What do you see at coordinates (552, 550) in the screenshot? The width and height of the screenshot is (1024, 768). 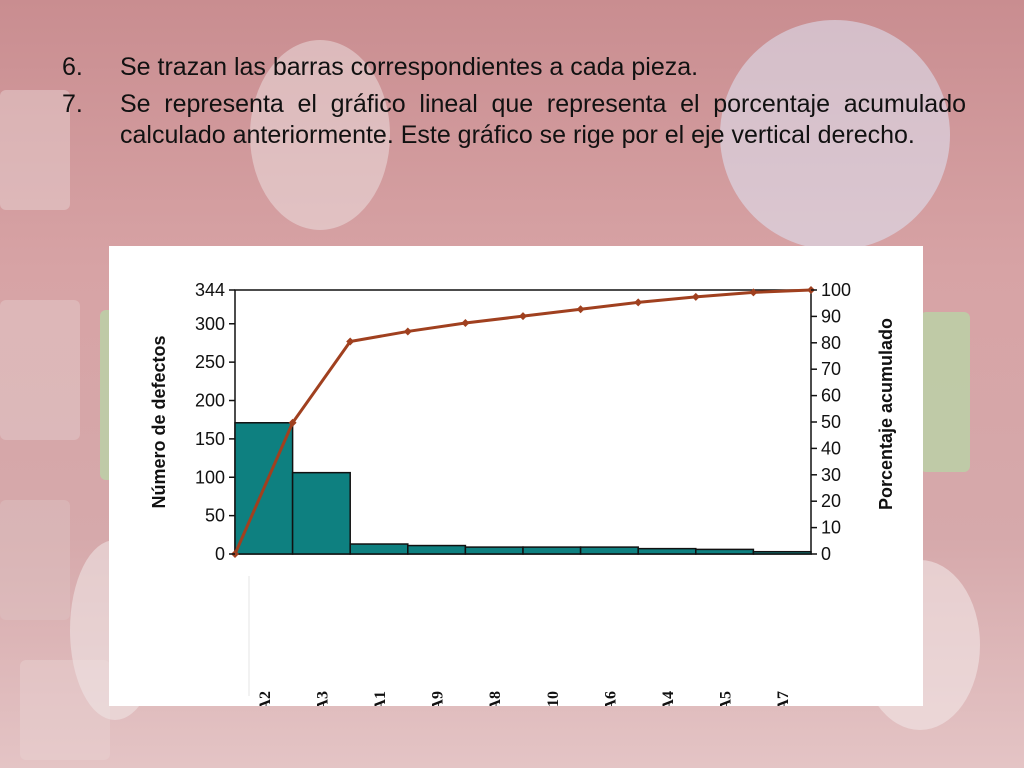 I see `bar-pieza10` at bounding box center [552, 550].